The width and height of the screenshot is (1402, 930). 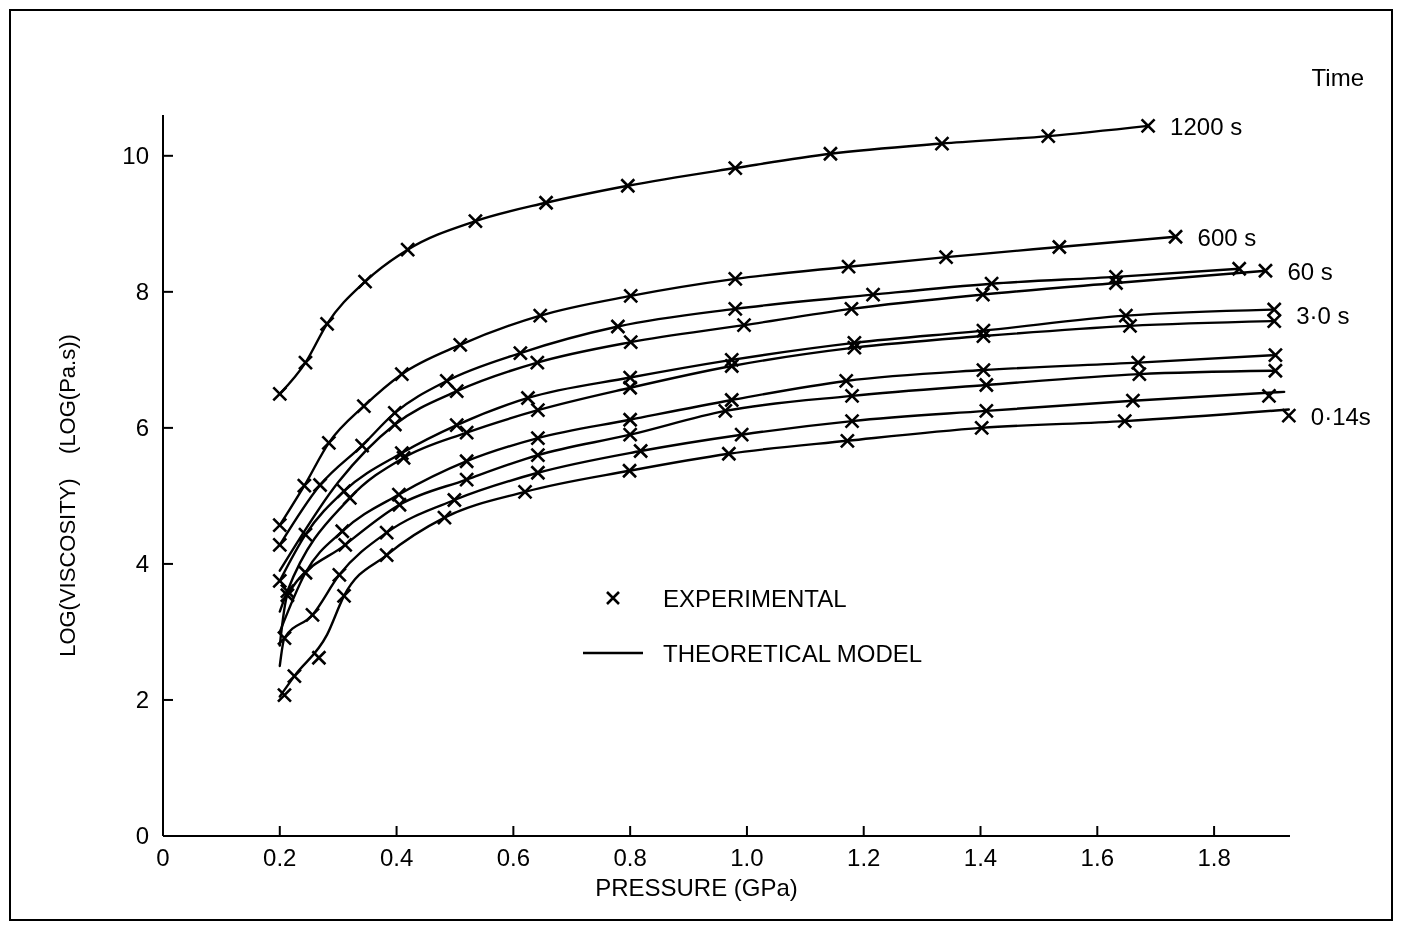 I want to click on annotation: 3·0 s, so click(x=1323, y=315).